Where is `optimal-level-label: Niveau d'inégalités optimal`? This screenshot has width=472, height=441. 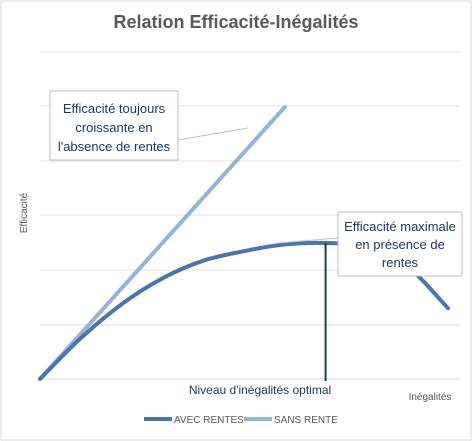
optimal-level-label: Niveau d'inégalités optimal is located at coordinates (260, 390).